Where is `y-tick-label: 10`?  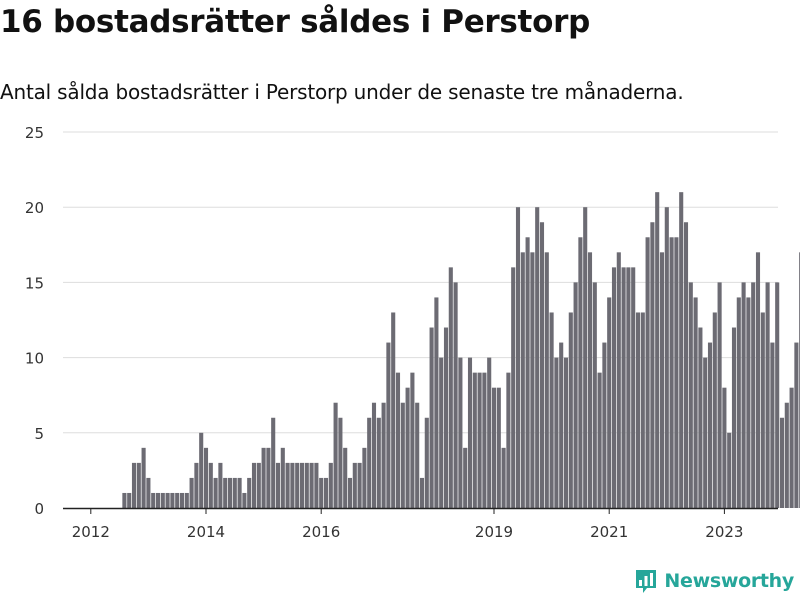
y-tick-label: 10 is located at coordinates (34, 359).